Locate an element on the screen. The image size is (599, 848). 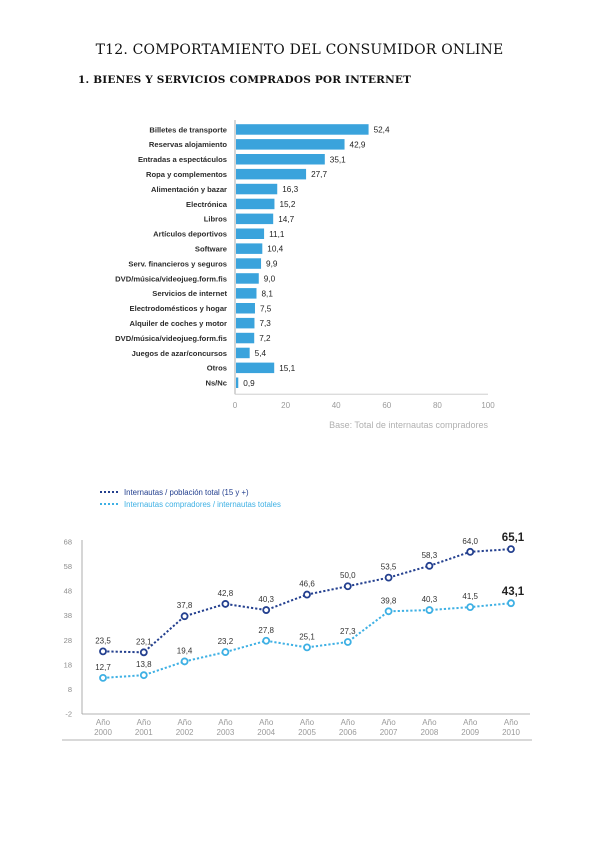
bar-category-label: Alquiler de coches y motor is located at coordinates (179, 323).